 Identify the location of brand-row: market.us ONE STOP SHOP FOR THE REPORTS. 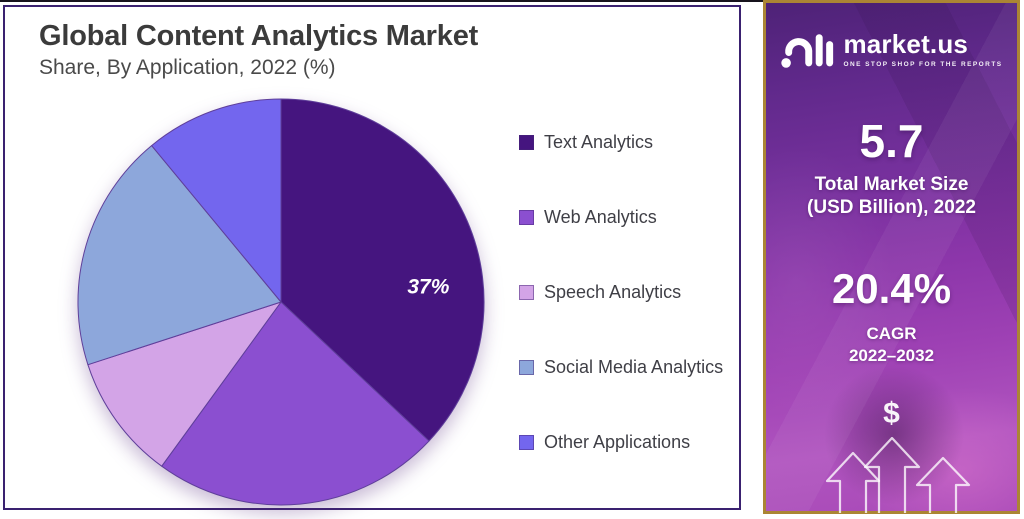
(891, 49).